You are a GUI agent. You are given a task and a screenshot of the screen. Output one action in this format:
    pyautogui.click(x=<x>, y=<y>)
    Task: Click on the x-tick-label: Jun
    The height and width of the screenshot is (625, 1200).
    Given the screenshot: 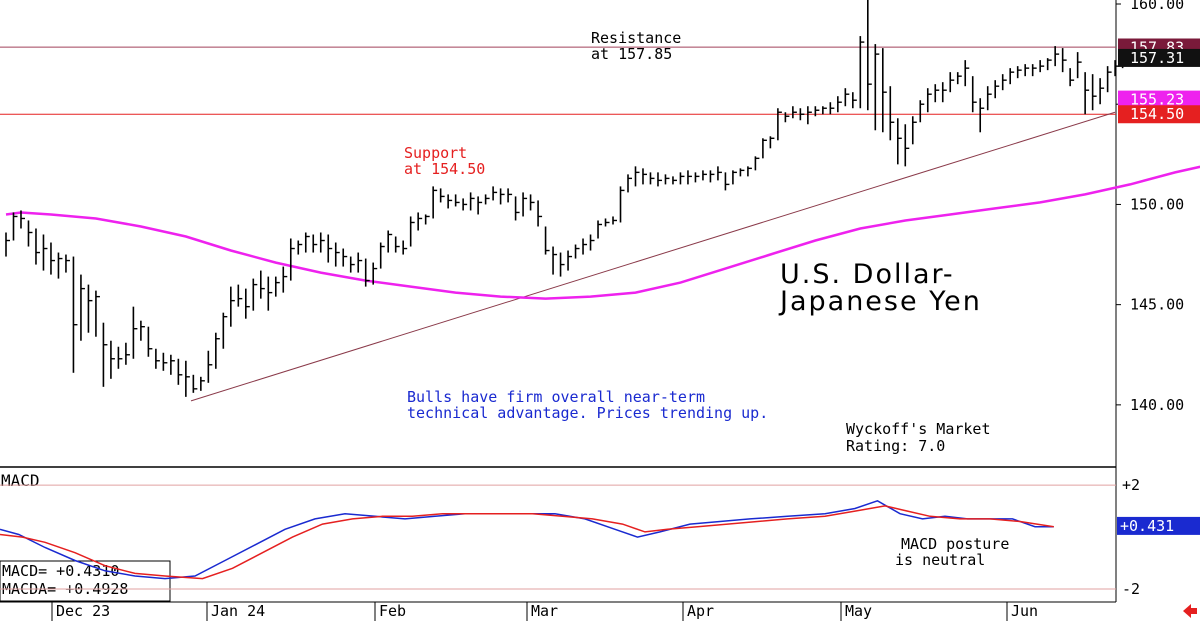 What is the action you would take?
    pyautogui.click(x=1024, y=611)
    